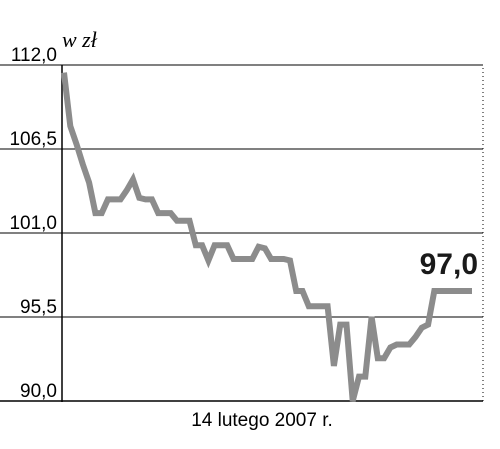  What do you see at coordinates (449, 264) in the screenshot?
I see `last-value-label: 97,0` at bounding box center [449, 264].